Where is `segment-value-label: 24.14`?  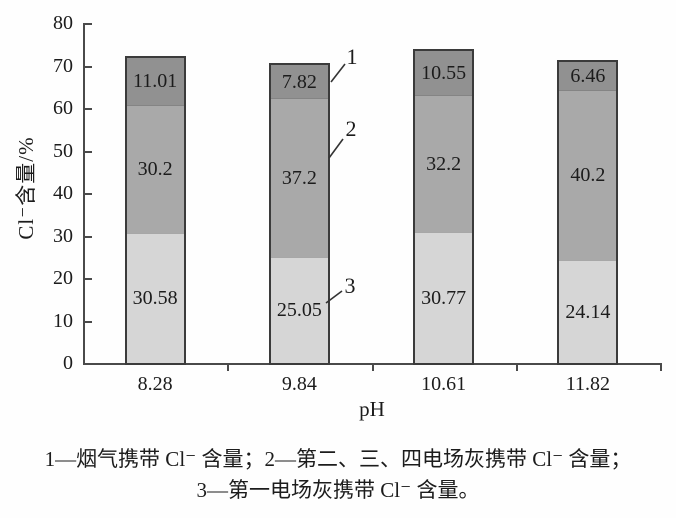
segment-value-label: 24.14 is located at coordinates (588, 312).